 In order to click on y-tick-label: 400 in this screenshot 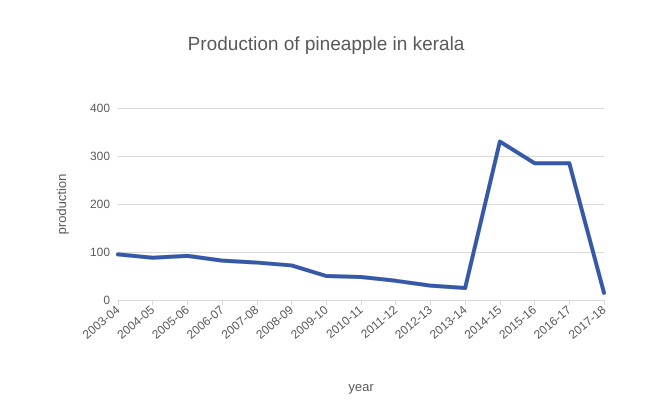, I will do `click(100, 108)`.